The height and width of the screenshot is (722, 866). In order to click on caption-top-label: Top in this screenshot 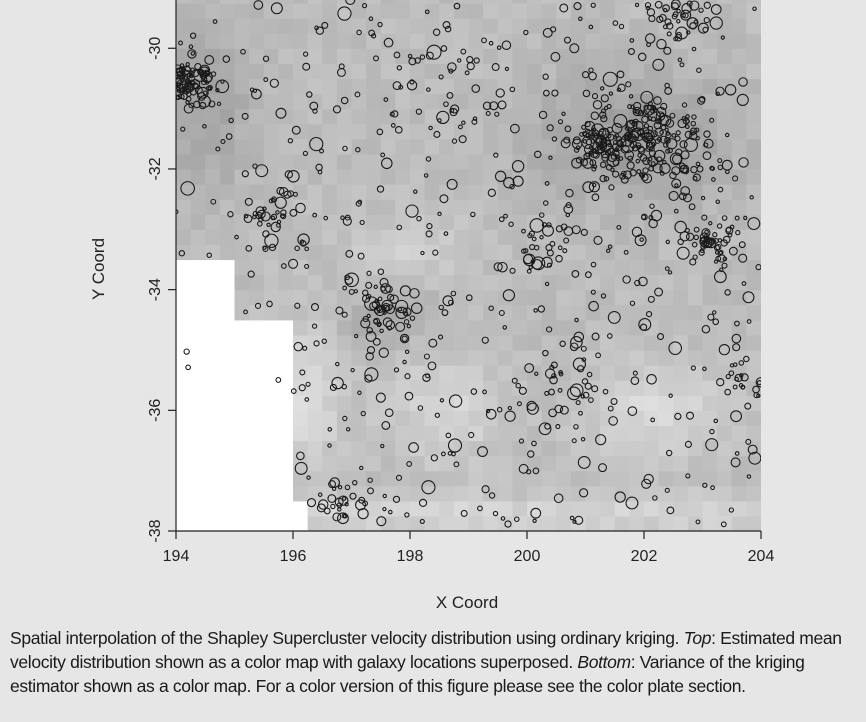, I will do `click(697, 638)`.